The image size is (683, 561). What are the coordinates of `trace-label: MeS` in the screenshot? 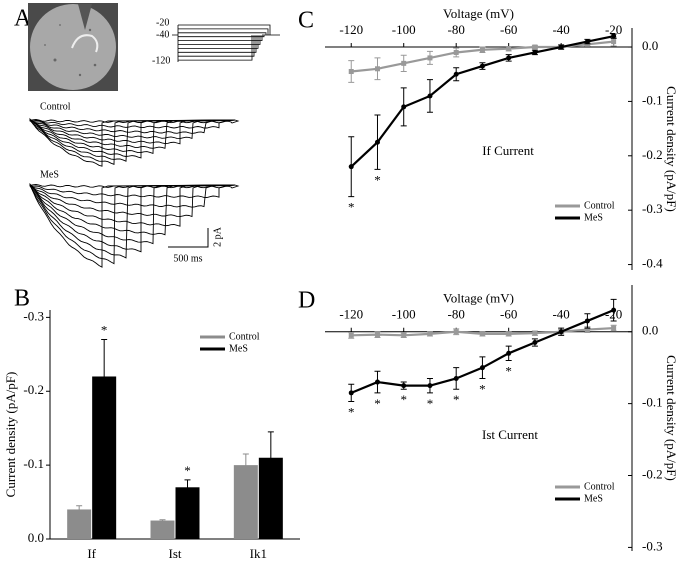 It's located at (49, 174).